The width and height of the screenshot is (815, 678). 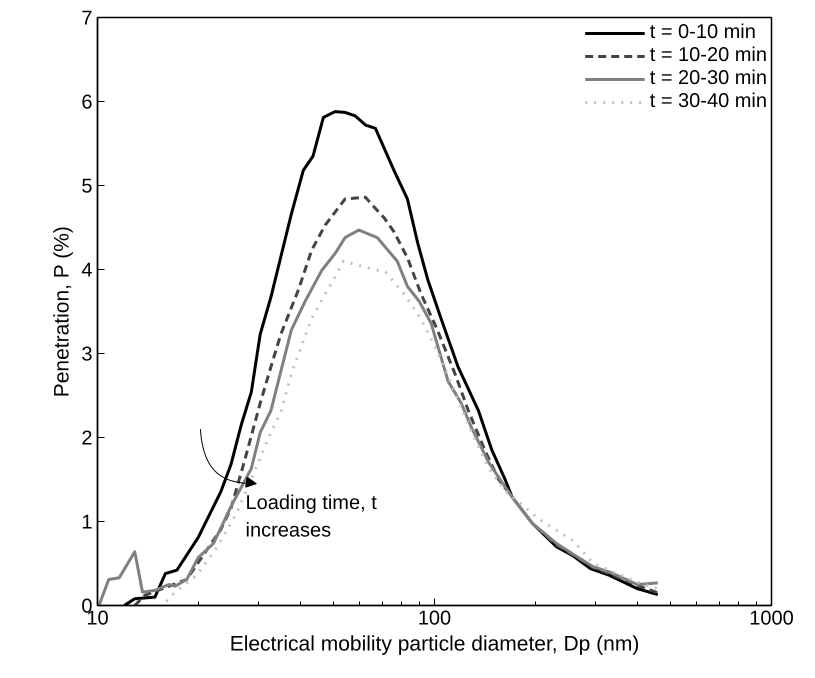 I want to click on y-tick-label: 2, so click(x=86, y=439).